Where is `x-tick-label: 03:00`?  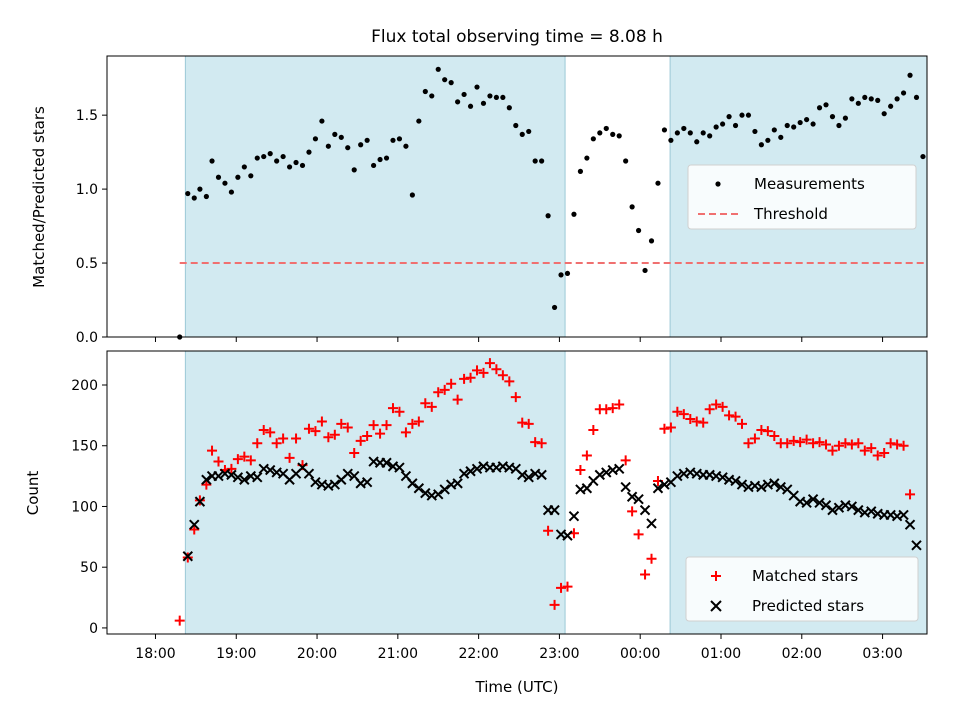
x-tick-label: 03:00 is located at coordinates (882, 654).